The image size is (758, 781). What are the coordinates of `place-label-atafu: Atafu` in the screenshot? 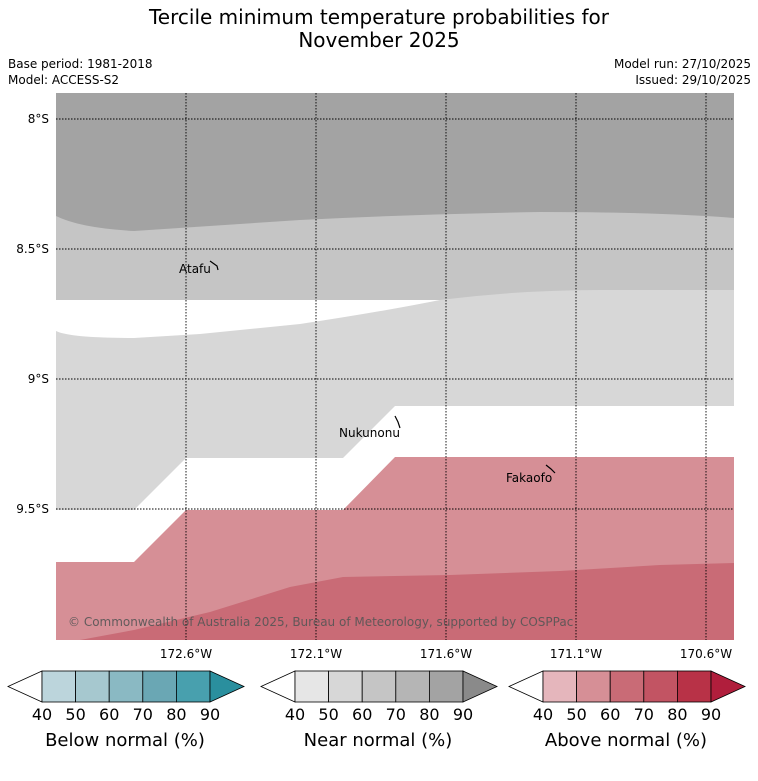 It's located at (195, 269).